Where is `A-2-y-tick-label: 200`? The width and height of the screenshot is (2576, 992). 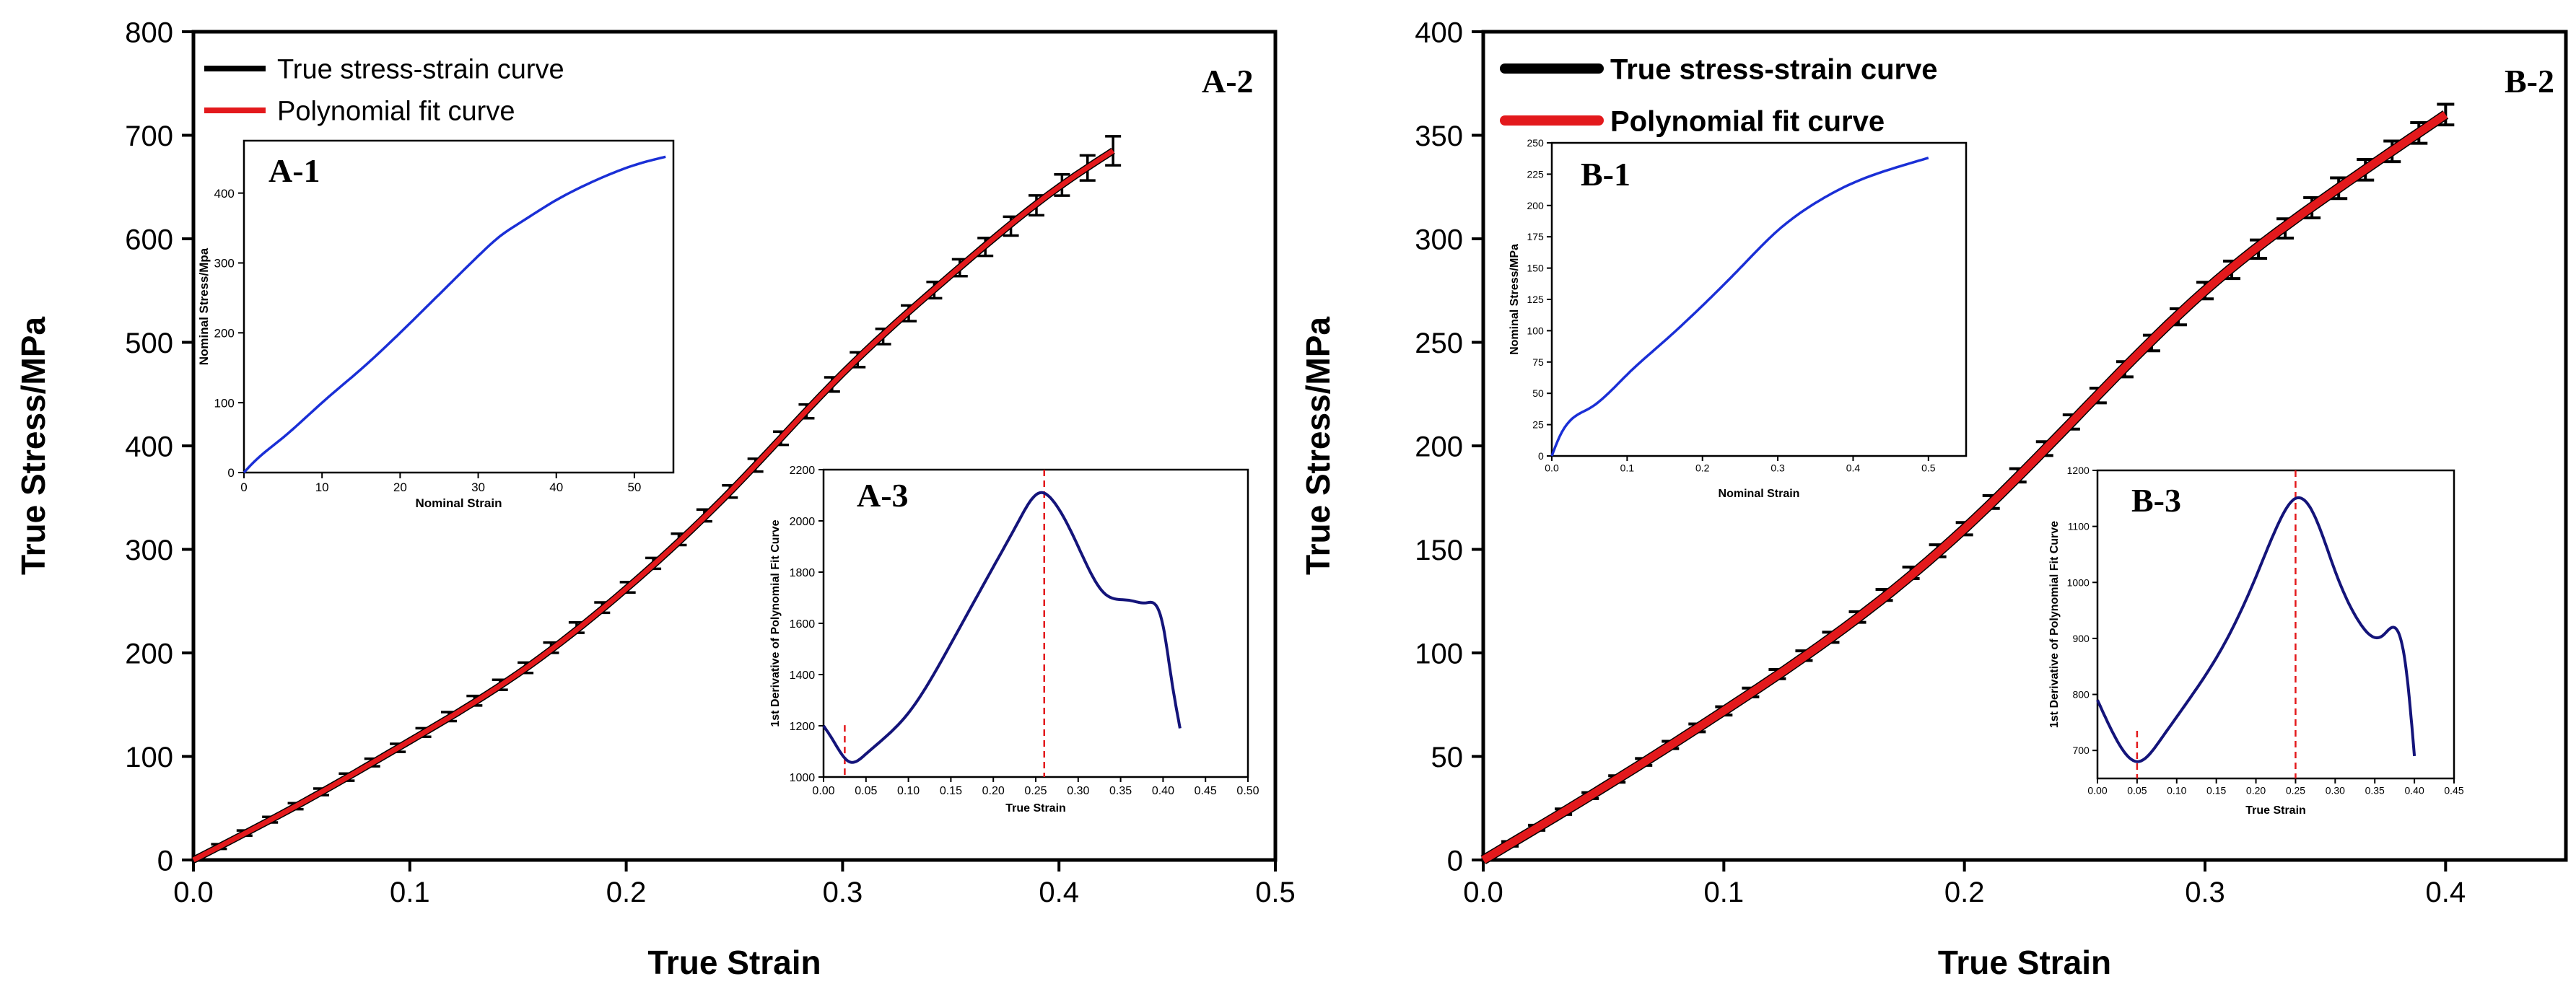 A-2-y-tick-label: 200 is located at coordinates (149, 654).